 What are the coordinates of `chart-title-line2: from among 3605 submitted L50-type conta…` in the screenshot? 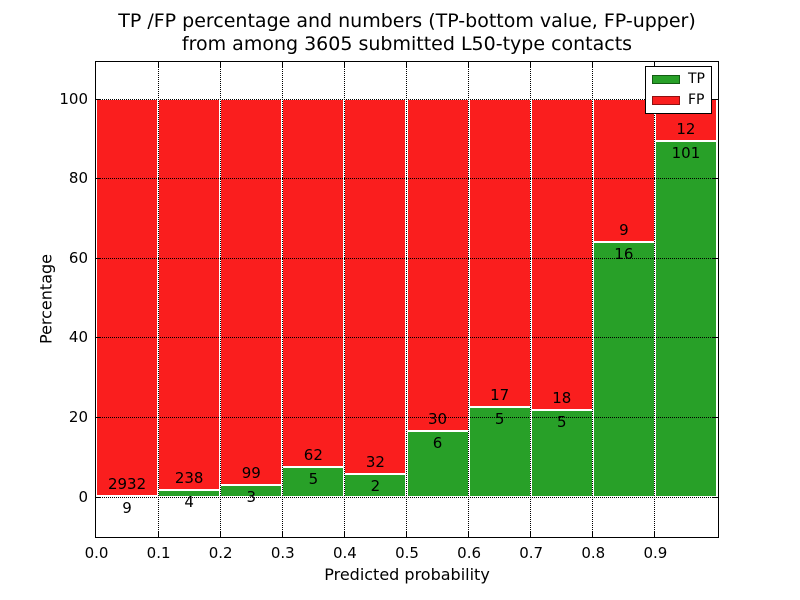 It's located at (407, 44).